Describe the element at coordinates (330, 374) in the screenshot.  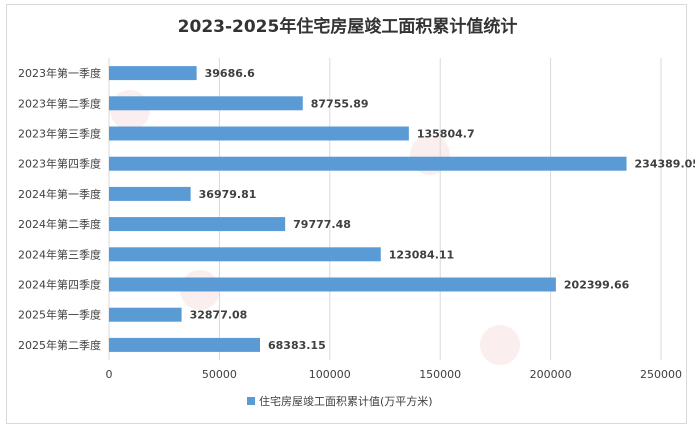
I see `x-tick-label: 100000` at that location.